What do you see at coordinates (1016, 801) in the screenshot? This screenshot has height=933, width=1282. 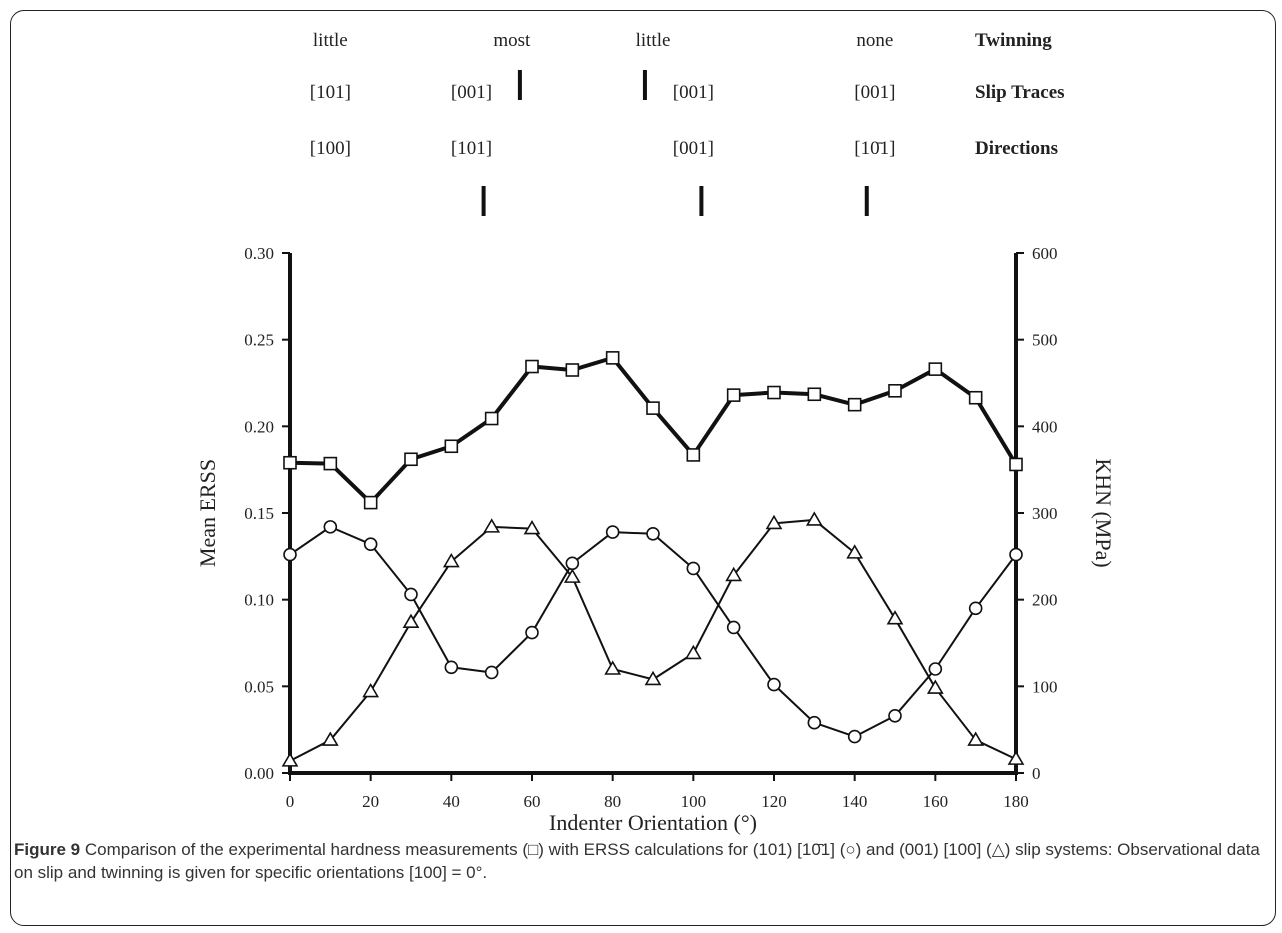 I see `x-tick-label: 180` at bounding box center [1016, 801].